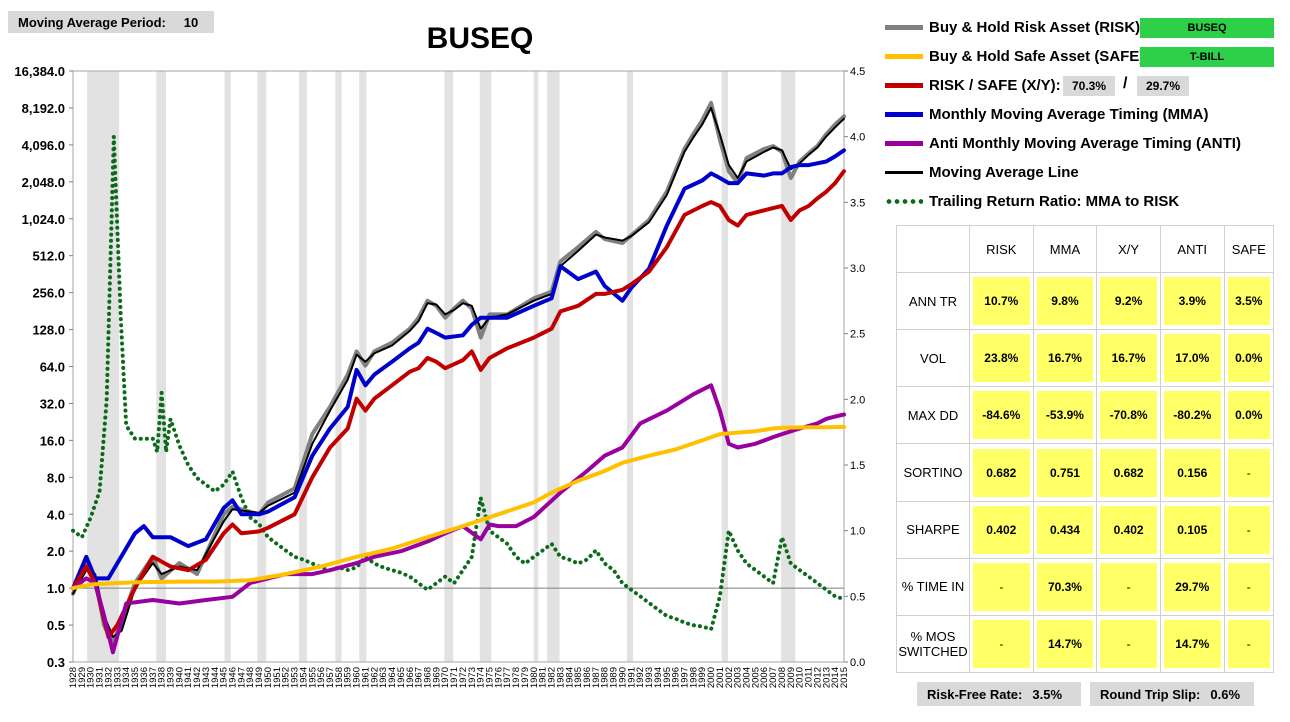 This screenshot has height=722, width=1290. What do you see at coordinates (1065, 415) in the screenshot?
I see `stats-value: -53.9%` at bounding box center [1065, 415].